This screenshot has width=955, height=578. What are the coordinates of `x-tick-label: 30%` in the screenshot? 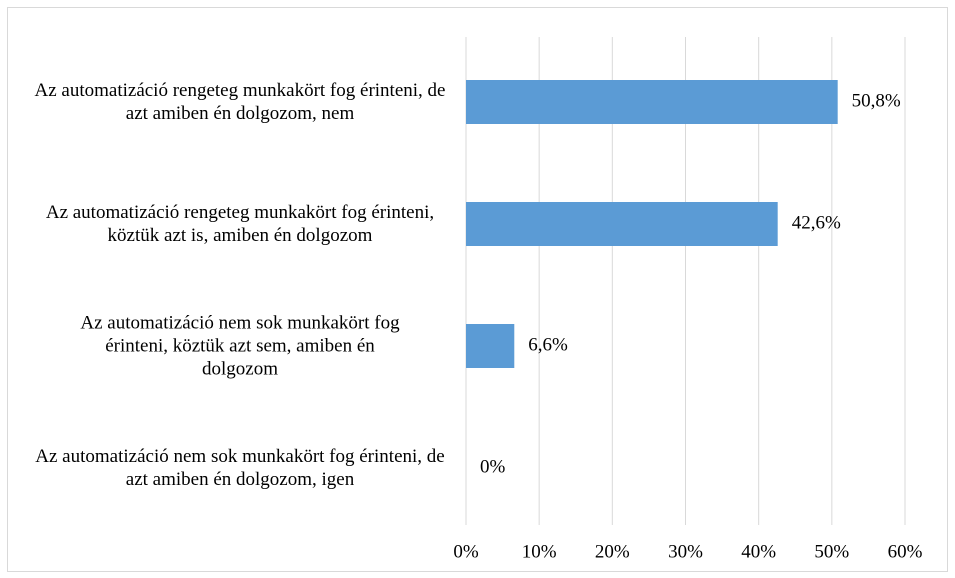 It's located at (685, 551).